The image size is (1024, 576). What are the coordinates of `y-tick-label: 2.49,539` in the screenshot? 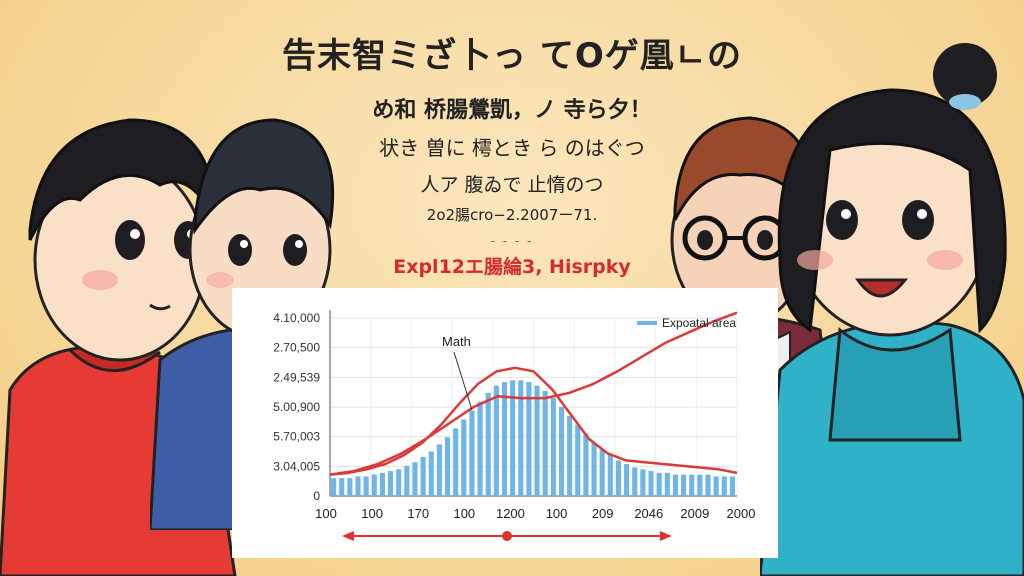 It's located at (296, 377).